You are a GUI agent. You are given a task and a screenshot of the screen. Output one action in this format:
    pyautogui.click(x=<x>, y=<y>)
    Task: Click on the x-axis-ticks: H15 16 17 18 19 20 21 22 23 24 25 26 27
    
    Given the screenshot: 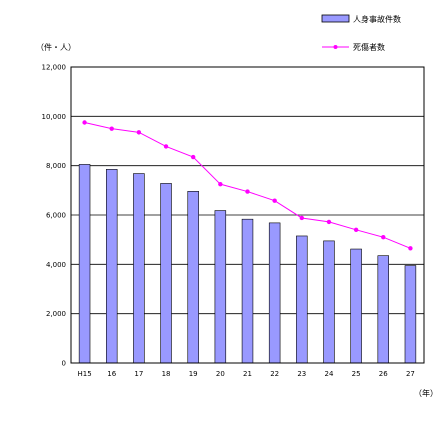 What is the action you would take?
    pyautogui.click(x=245, y=374)
    